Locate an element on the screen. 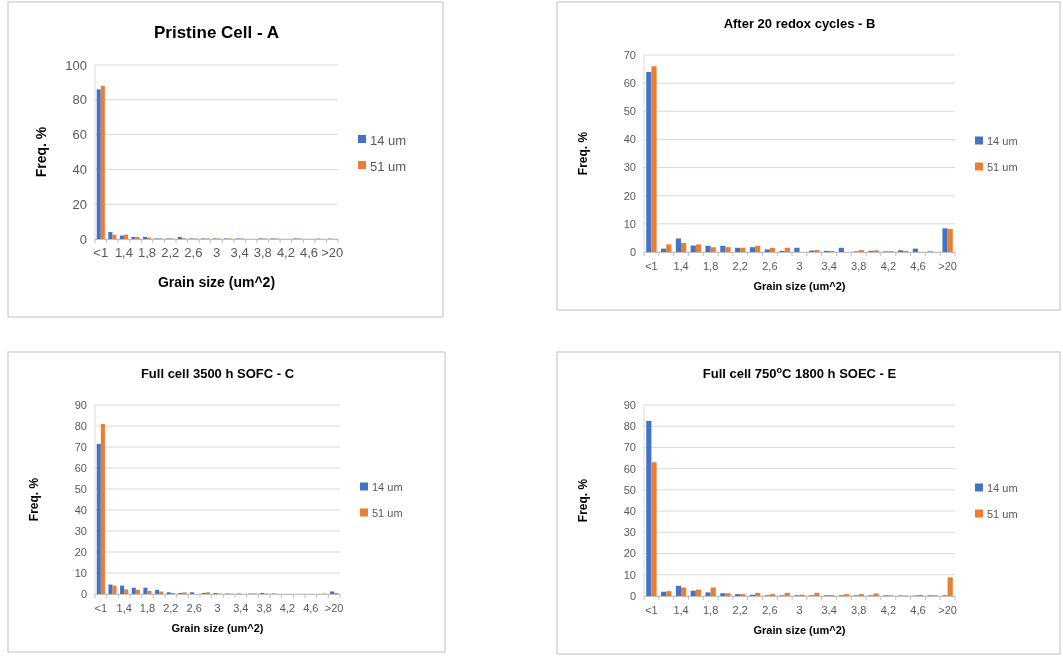  y-tick-label: 20 is located at coordinates (629, 553).